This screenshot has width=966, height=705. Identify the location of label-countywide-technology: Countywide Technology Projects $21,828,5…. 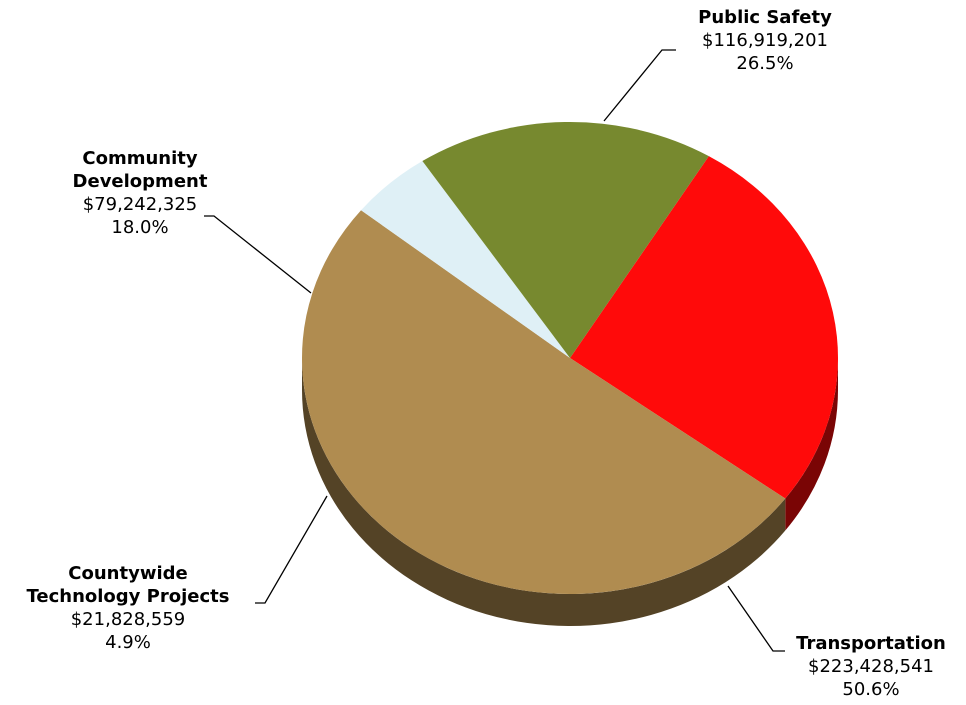
(128, 608).